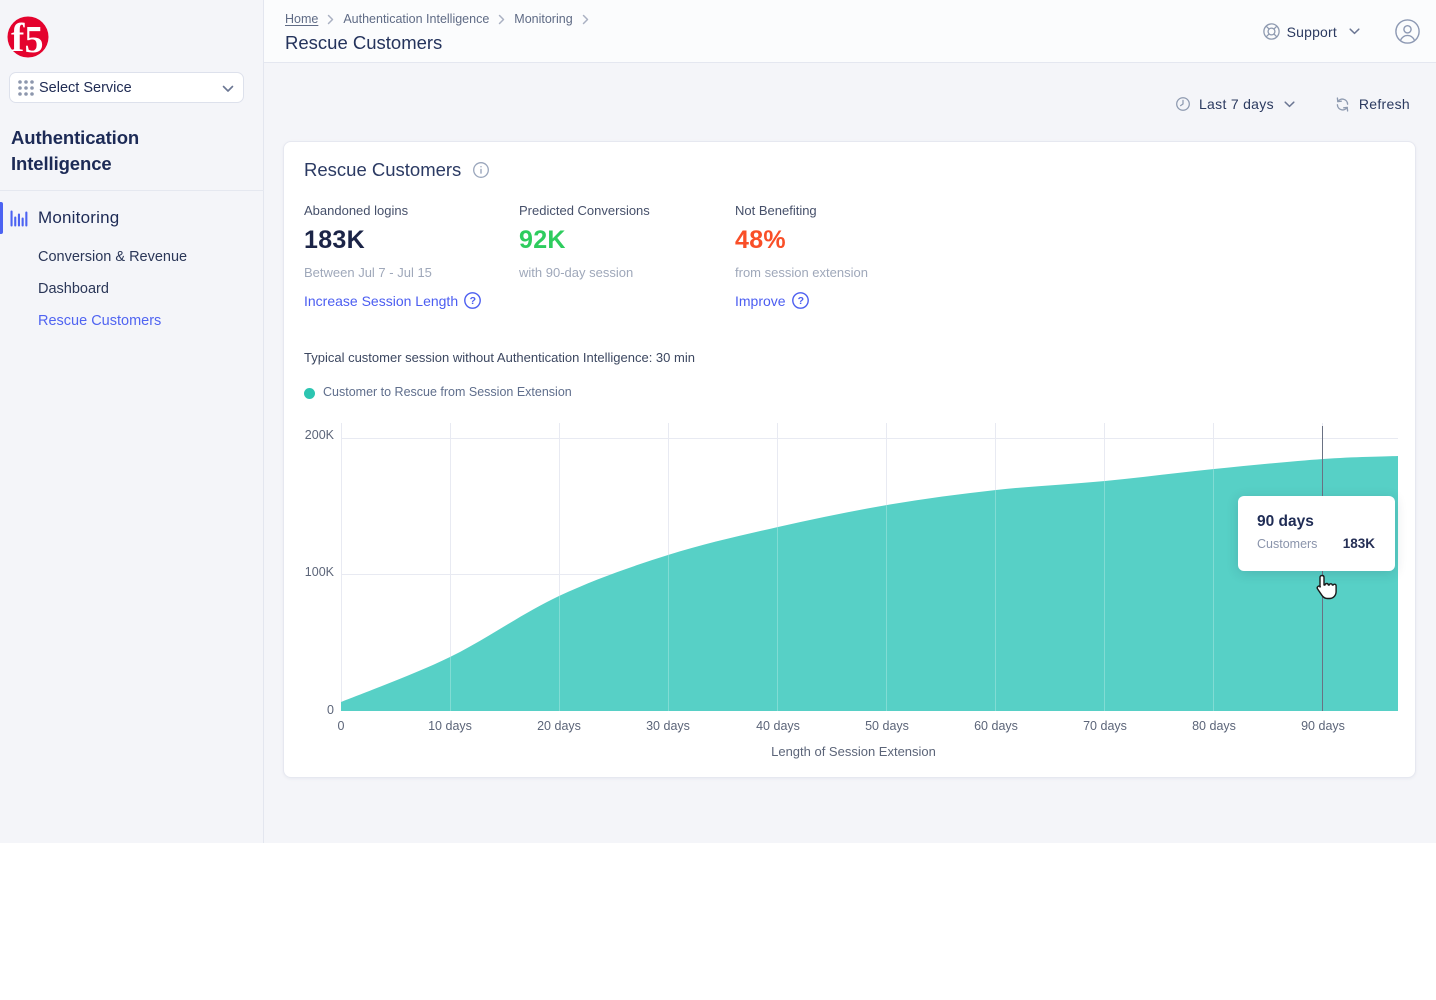  Describe the element at coordinates (18, 37) in the screenshot. I see `svg-text: f` at that location.